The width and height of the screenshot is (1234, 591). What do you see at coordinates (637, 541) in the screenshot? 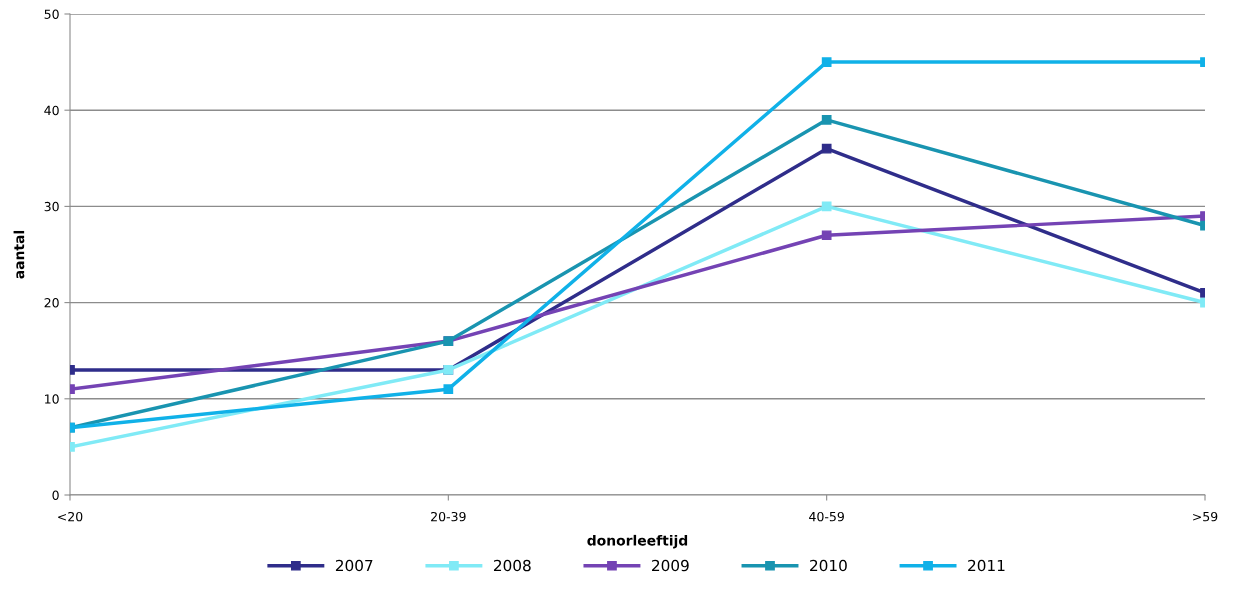
I see `x-axis-title: donorleeftijd` at bounding box center [637, 541].